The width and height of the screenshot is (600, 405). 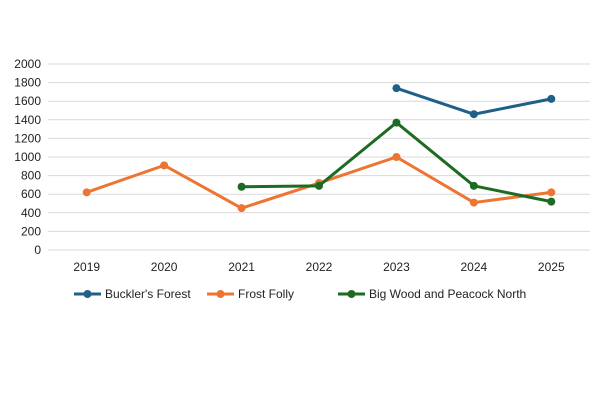 I want to click on x-tick-label: 2023, so click(x=396, y=267).